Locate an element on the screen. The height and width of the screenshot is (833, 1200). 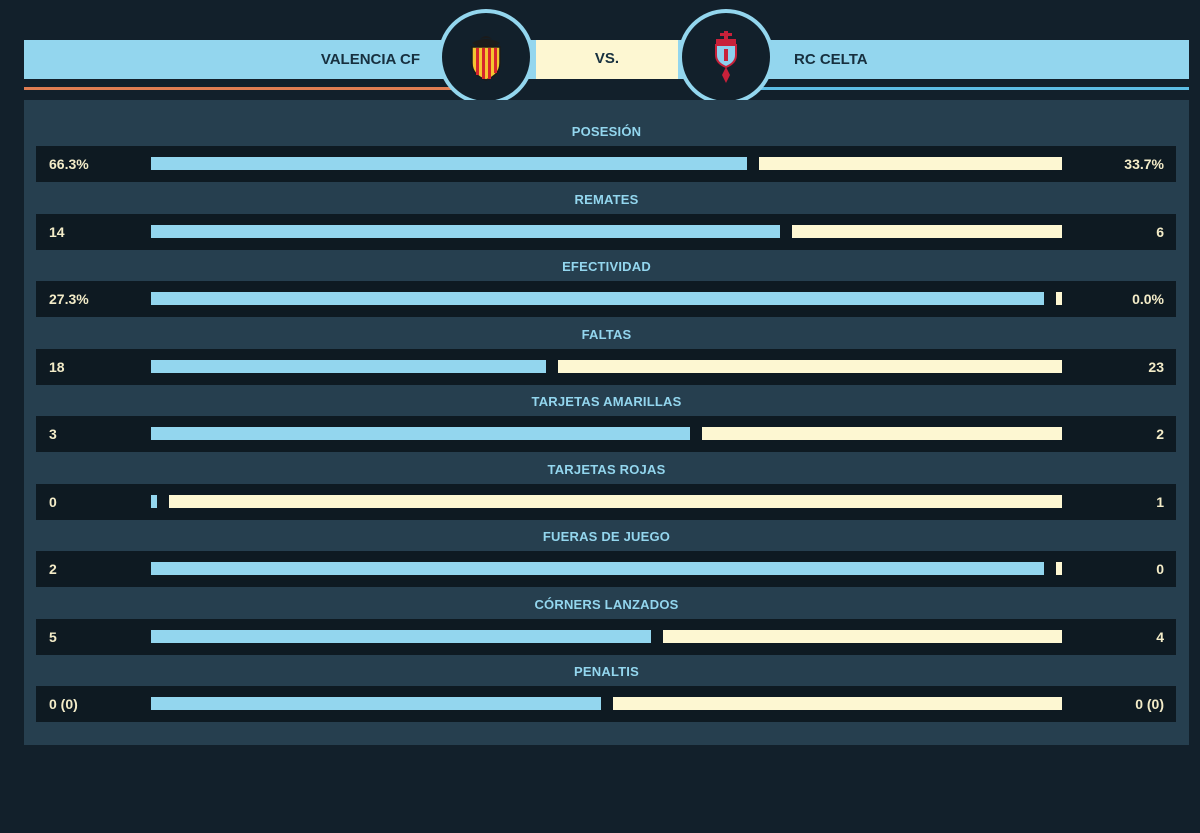
vs-panel is located at coordinates (607, 59).